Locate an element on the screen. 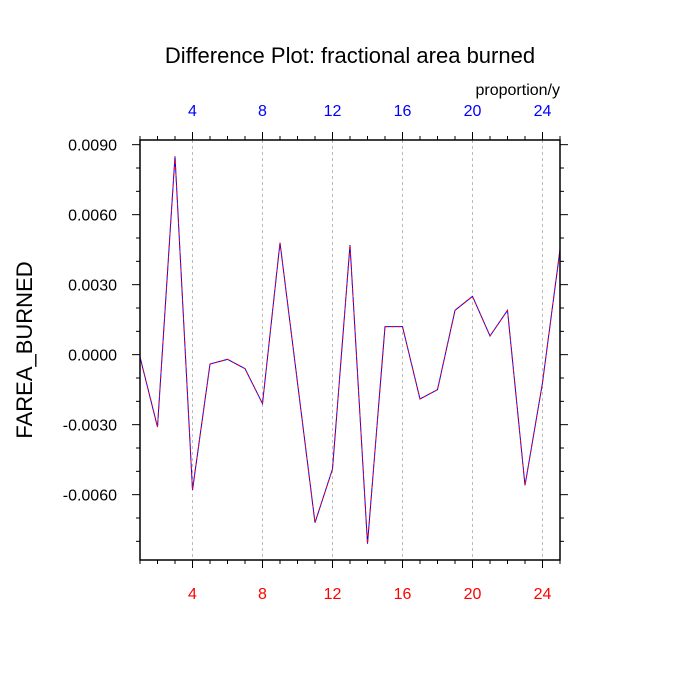 The width and height of the screenshot is (700, 700). x-tick-label-bottom: 12 is located at coordinates (333, 594).